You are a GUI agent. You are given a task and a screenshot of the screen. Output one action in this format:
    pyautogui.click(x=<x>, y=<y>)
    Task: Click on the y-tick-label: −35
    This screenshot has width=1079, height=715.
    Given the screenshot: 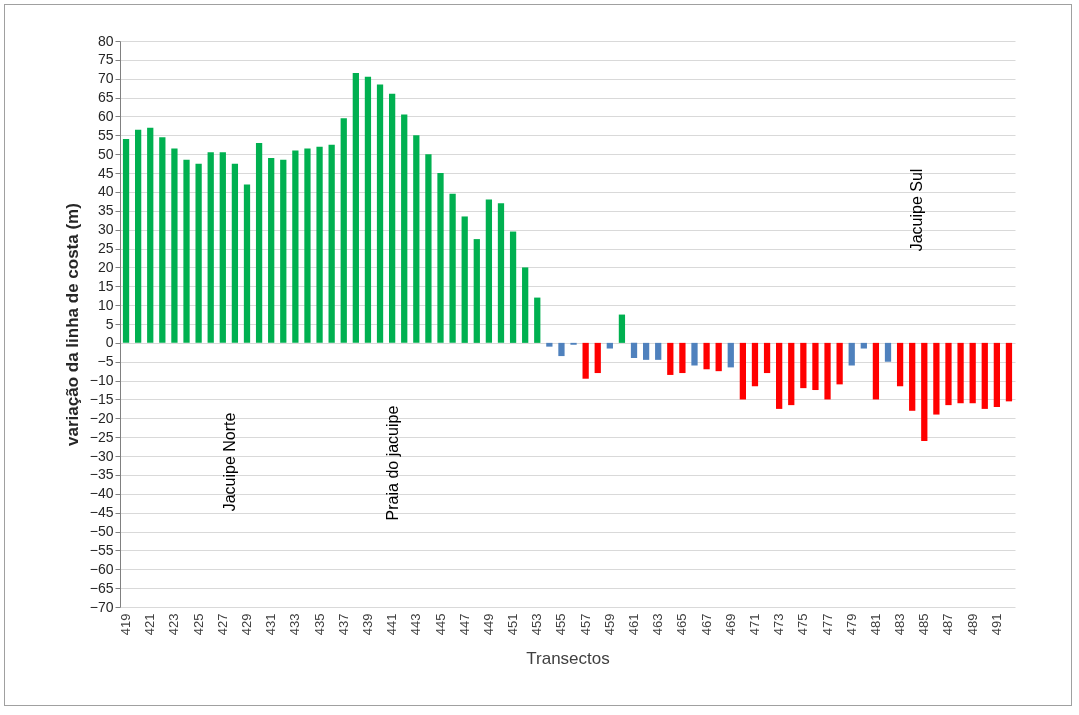 What is the action you would take?
    pyautogui.click(x=101, y=474)
    